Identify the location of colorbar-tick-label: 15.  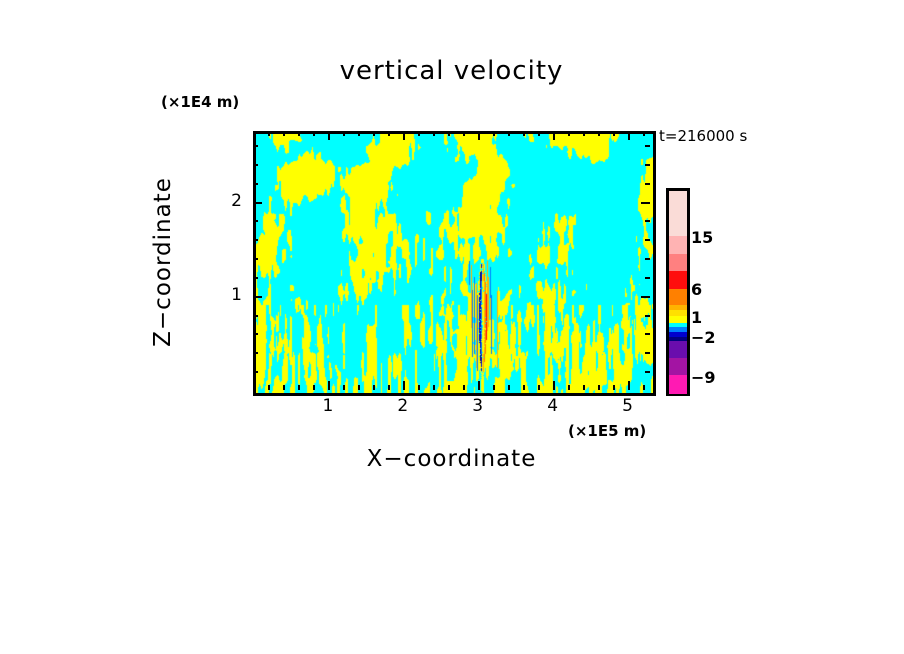
(702, 237).